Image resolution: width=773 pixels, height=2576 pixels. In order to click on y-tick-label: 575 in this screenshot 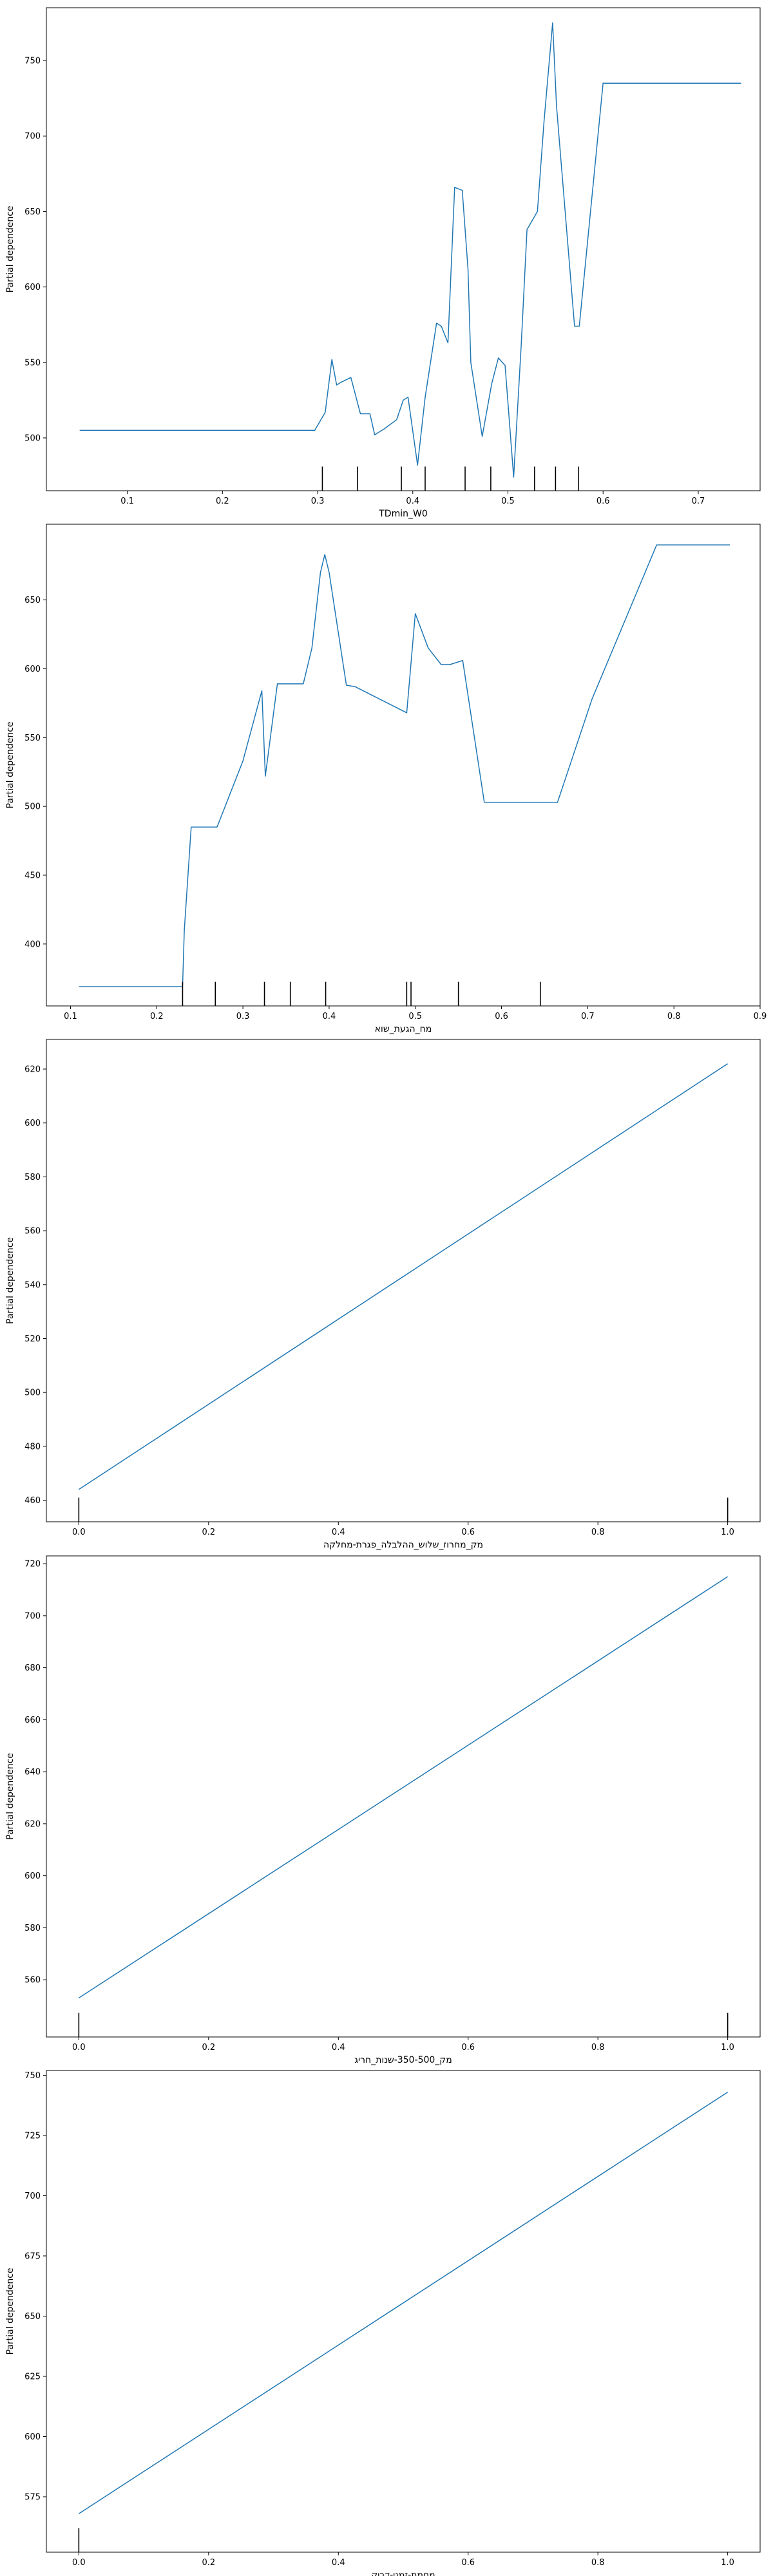, I will do `click(32, 2497)`.